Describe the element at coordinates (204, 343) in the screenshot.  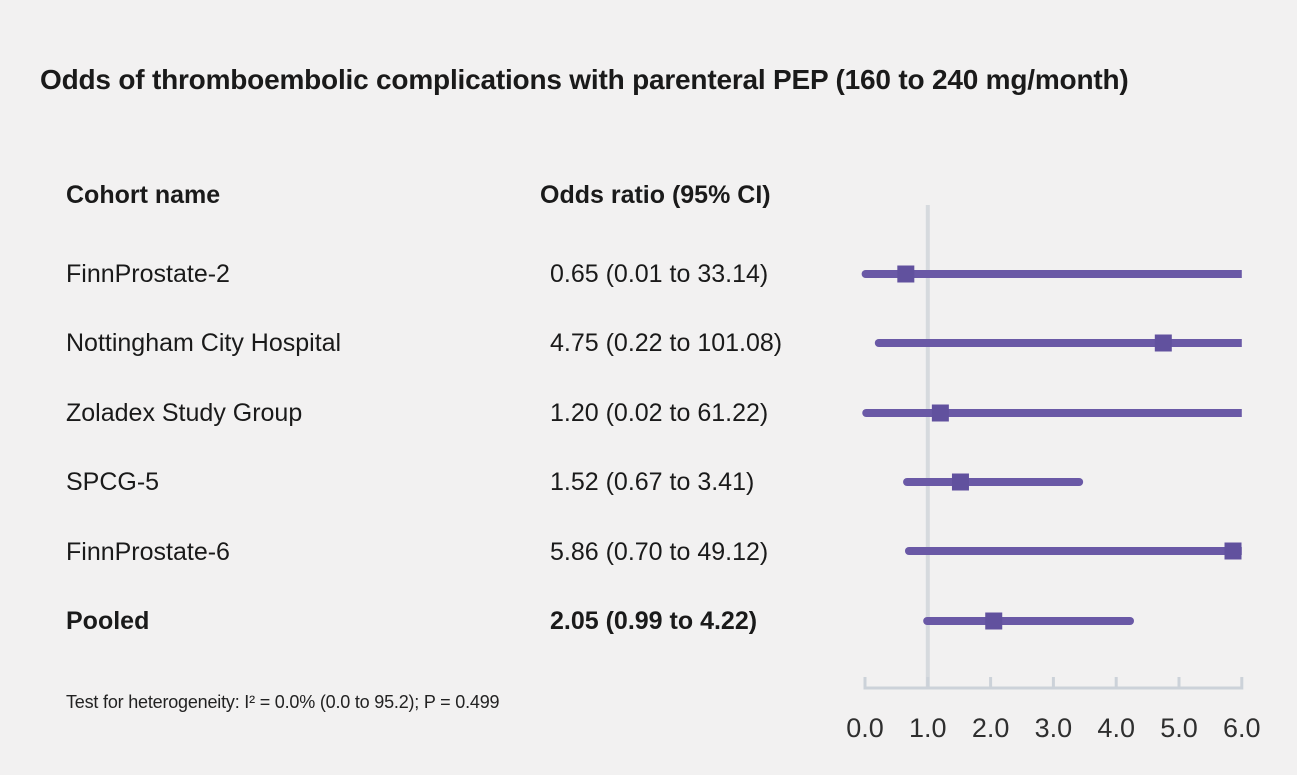
I see `cohort-label: Nottingham City Hospital` at that location.